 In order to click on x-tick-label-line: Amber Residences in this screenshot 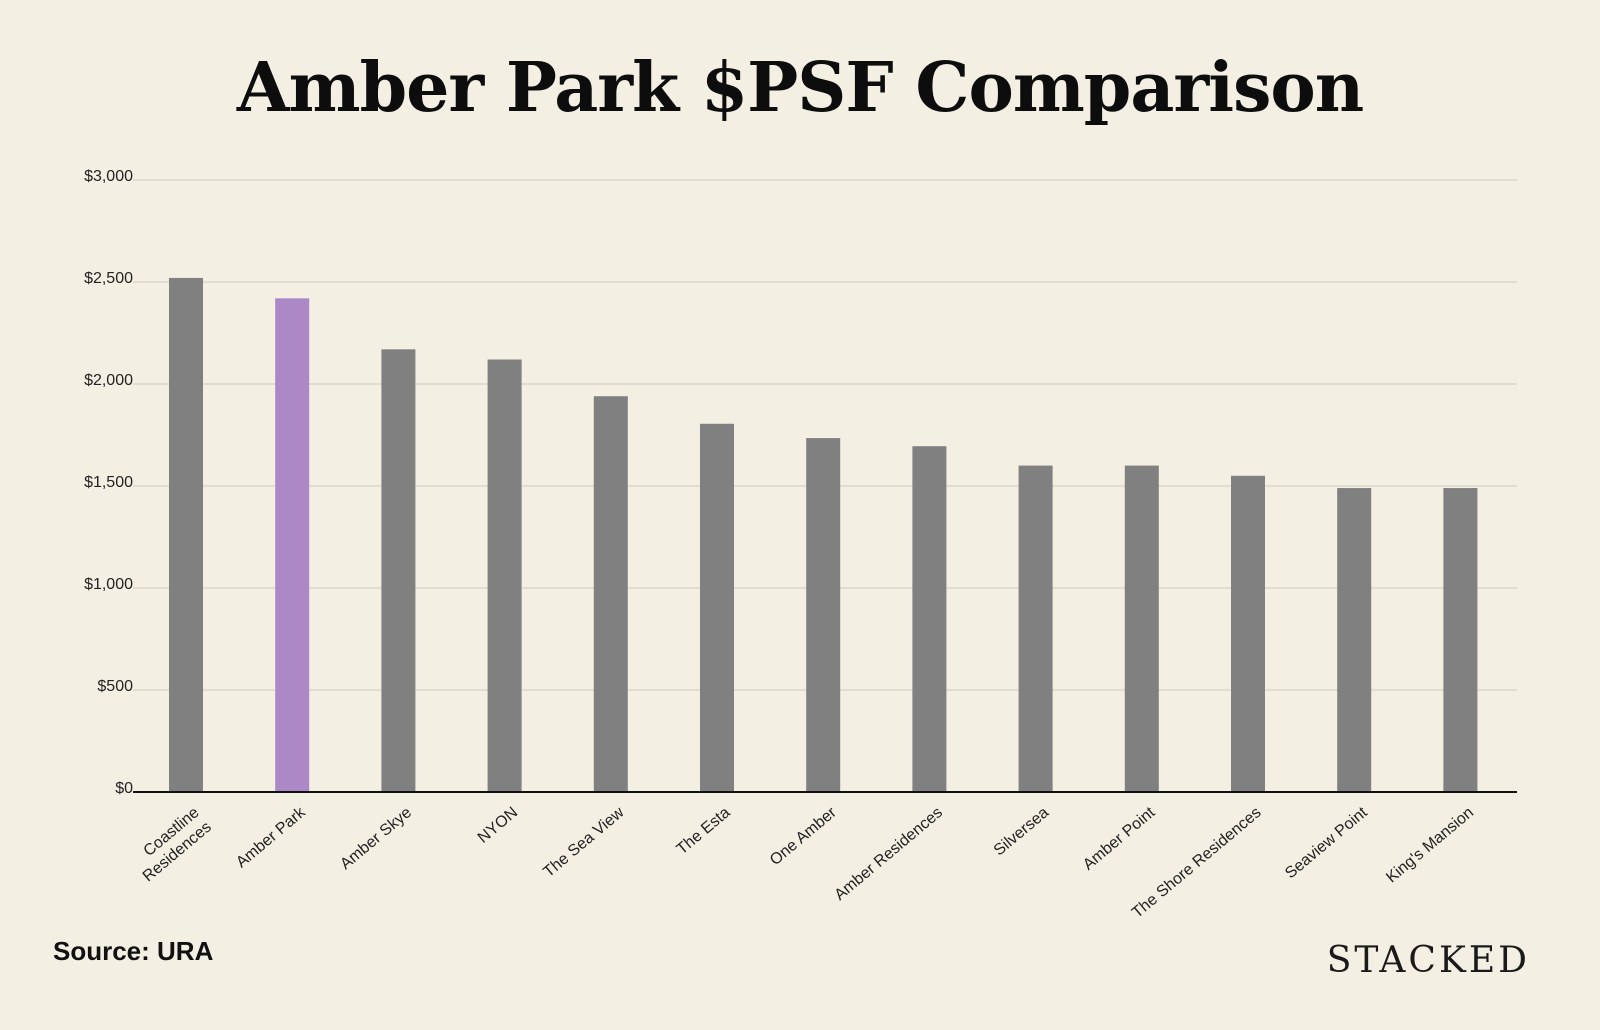, I will do `click(888, 854)`.